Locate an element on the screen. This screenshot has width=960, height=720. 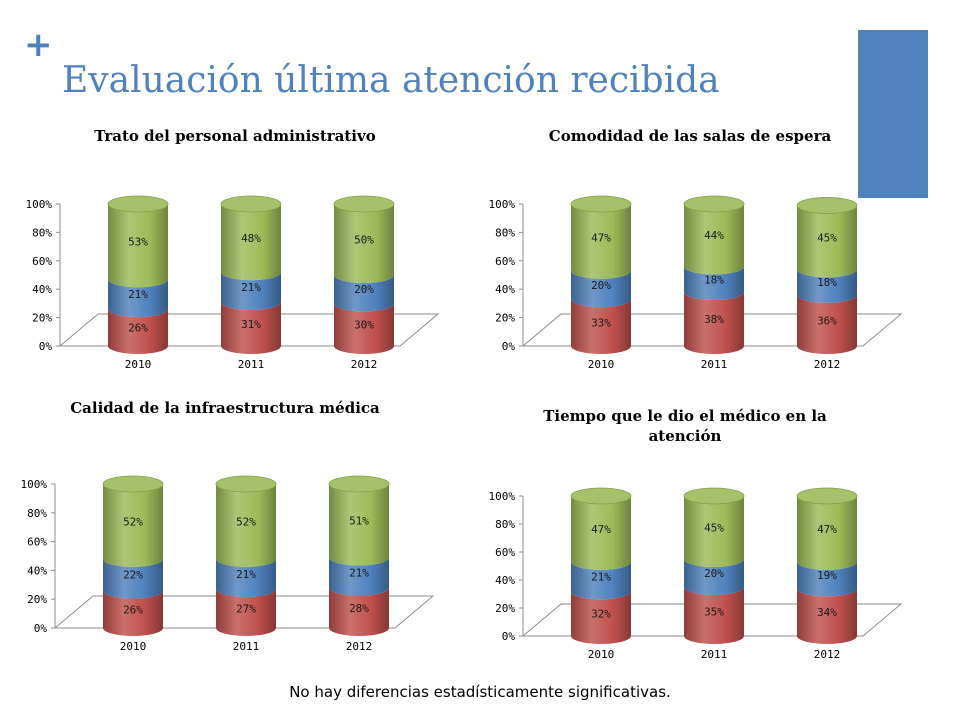
data-label: 44% is located at coordinates (714, 235).